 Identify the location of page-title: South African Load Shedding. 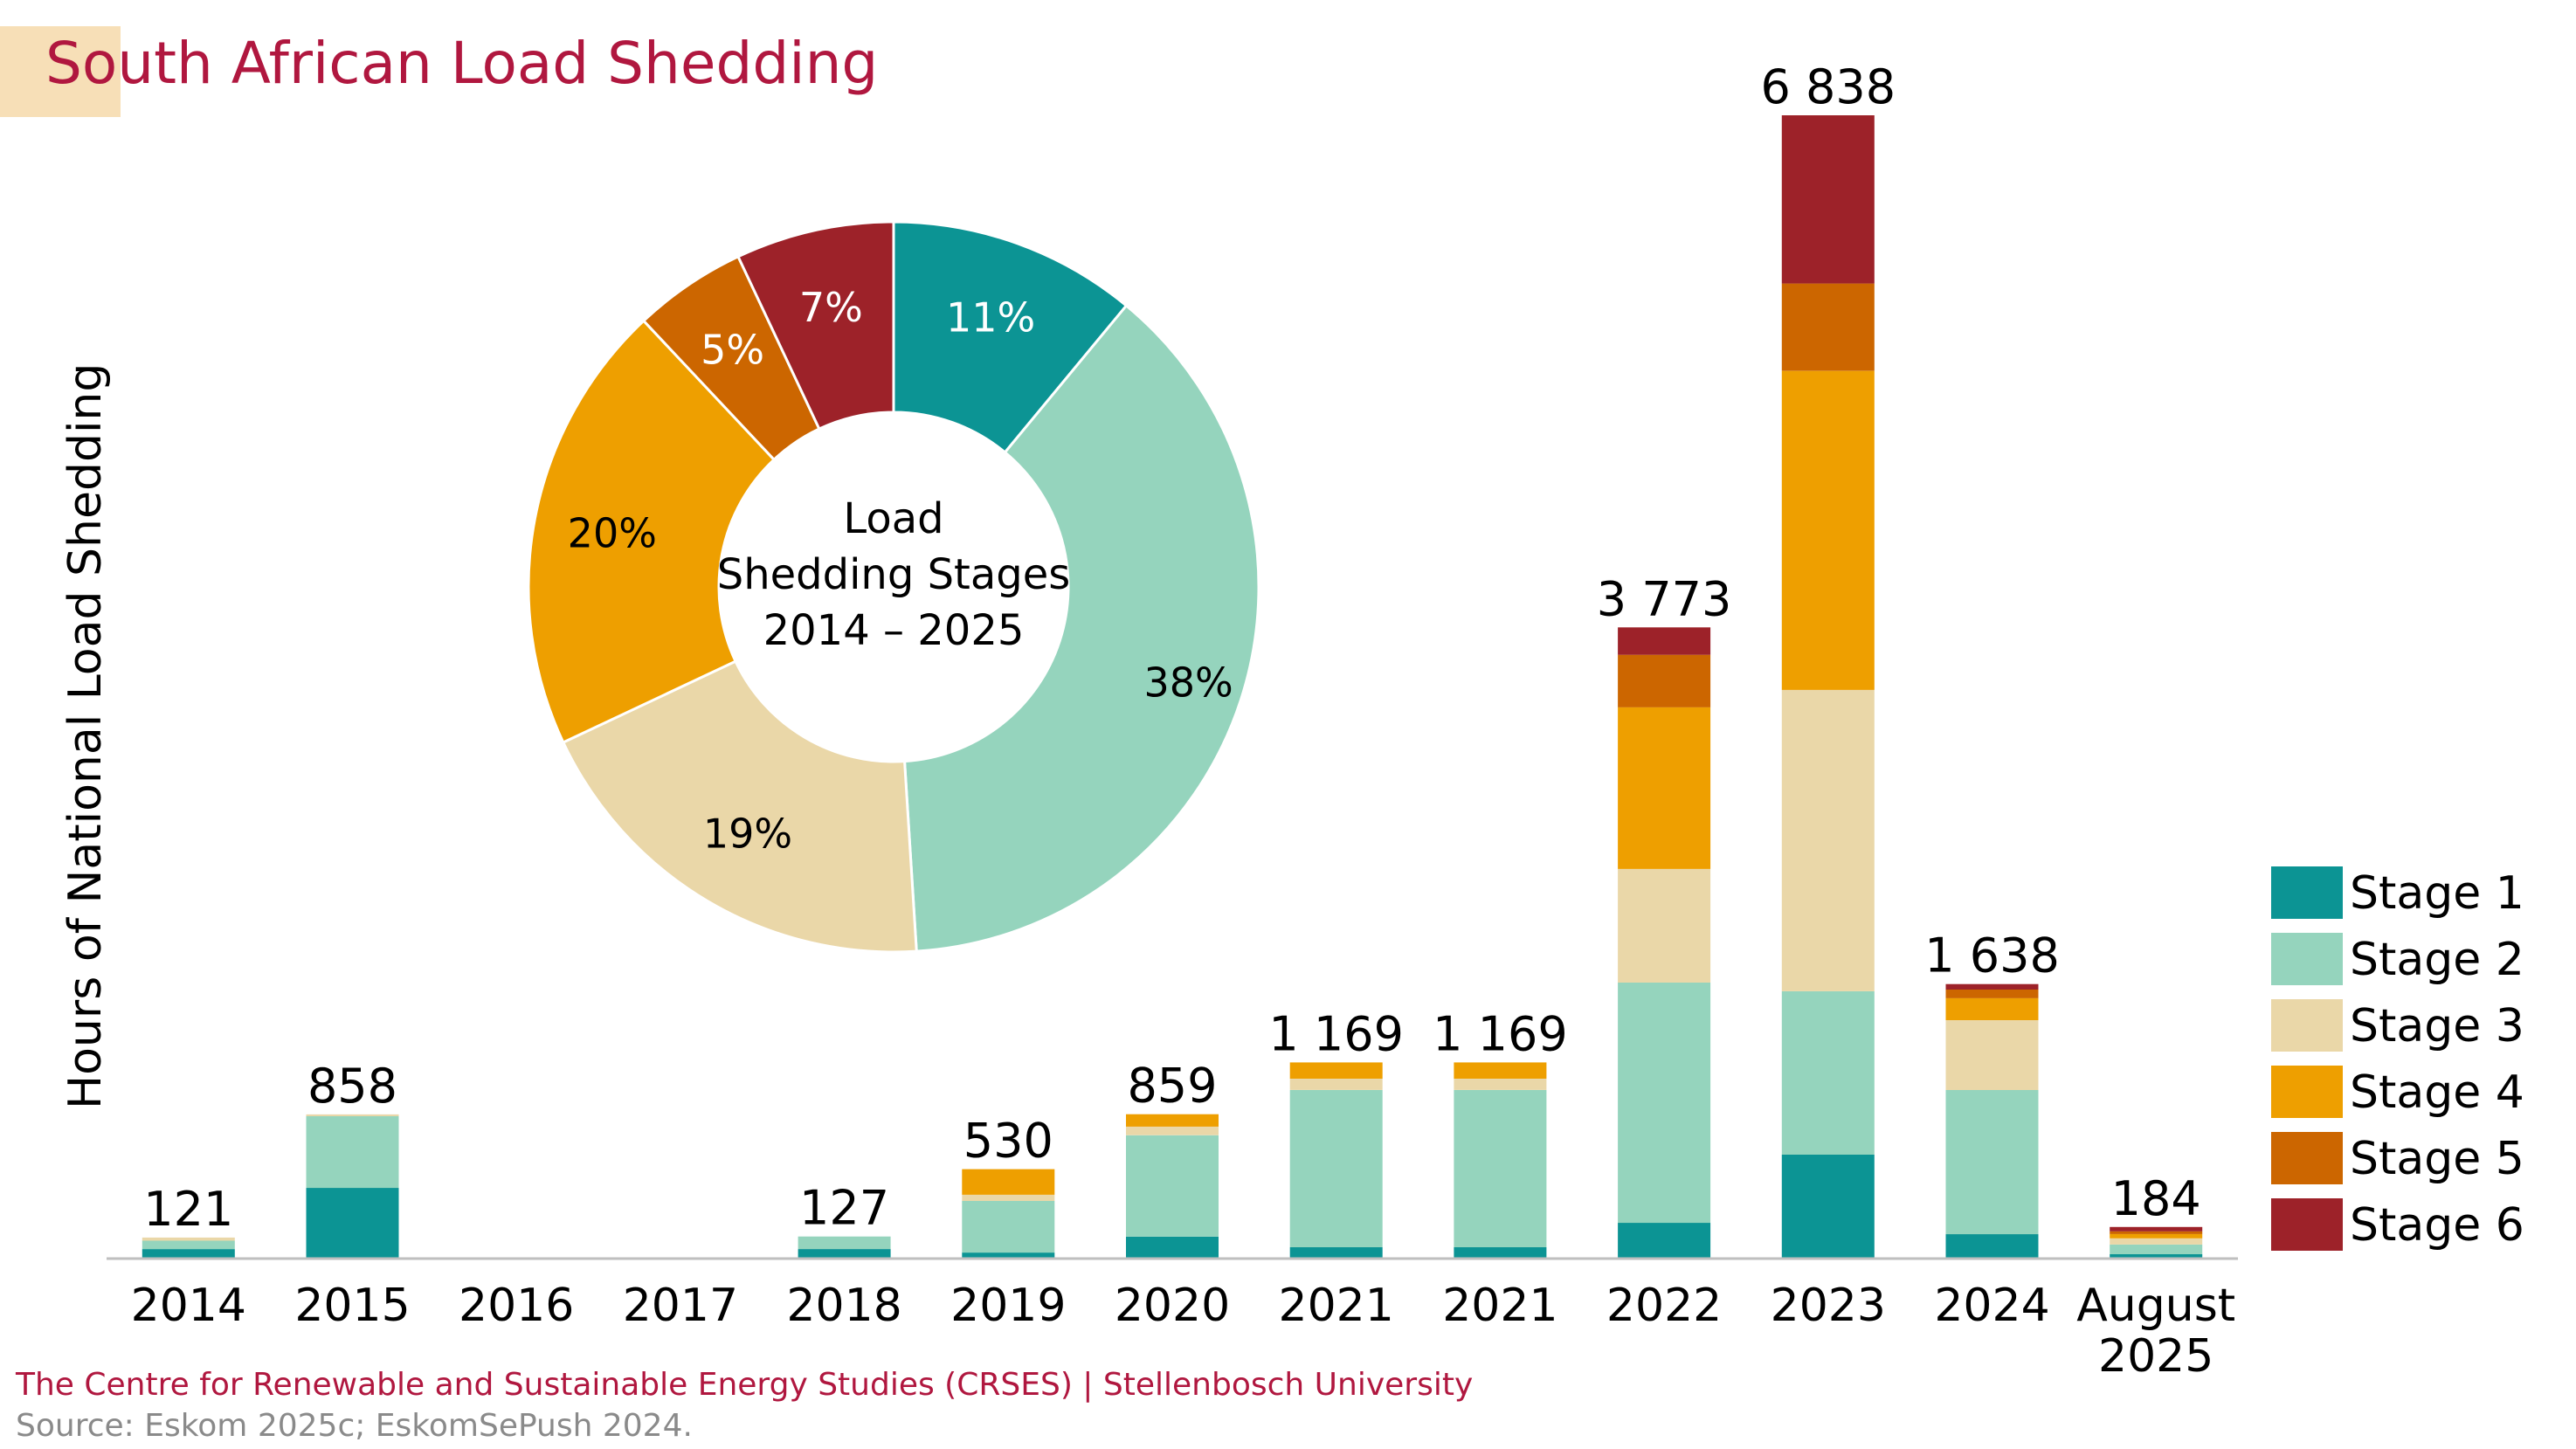
(462, 63).